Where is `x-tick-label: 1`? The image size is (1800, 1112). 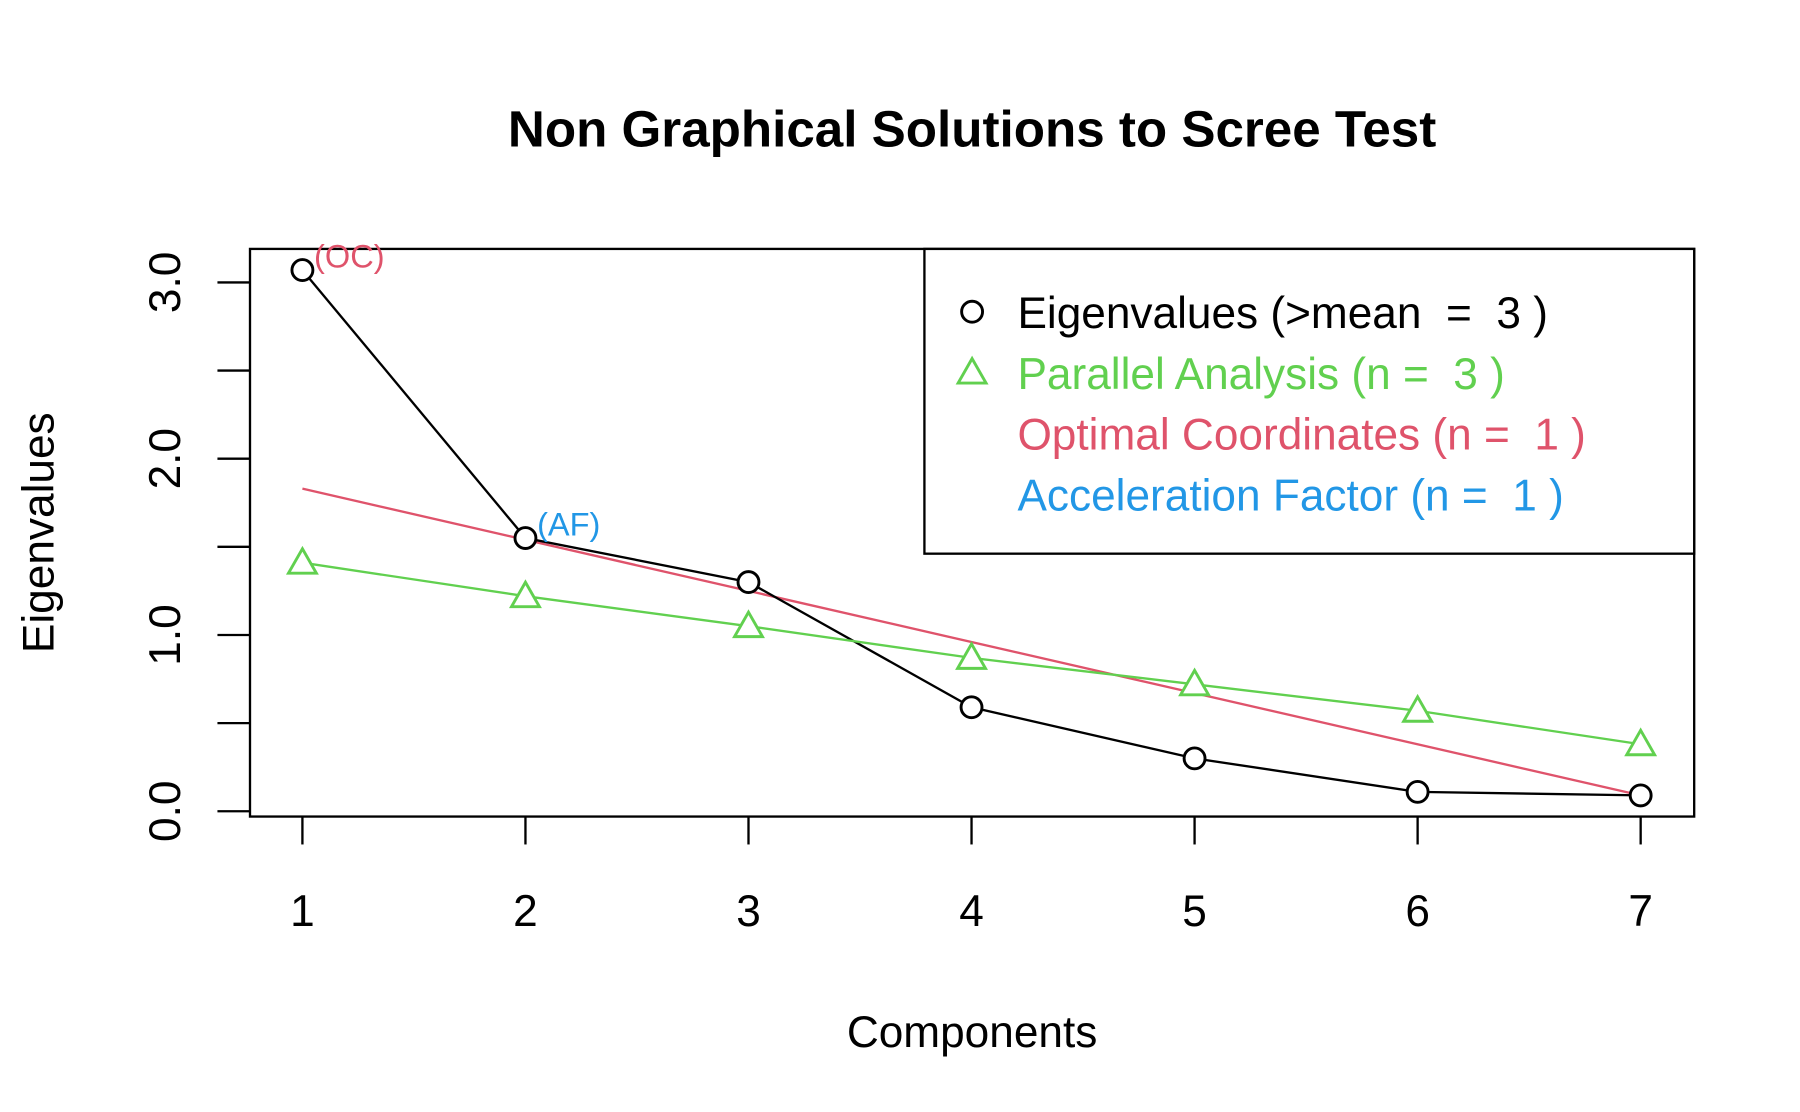 x-tick-label: 1 is located at coordinates (302, 911).